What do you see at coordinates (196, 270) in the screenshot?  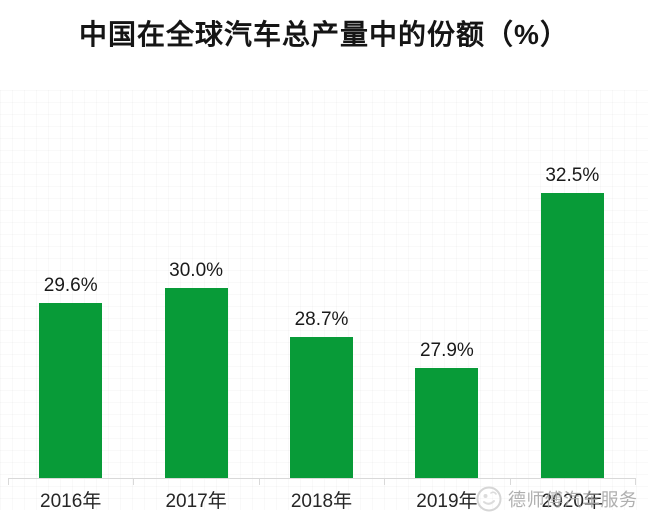 I see `bar-value-label: 30.0%` at bounding box center [196, 270].